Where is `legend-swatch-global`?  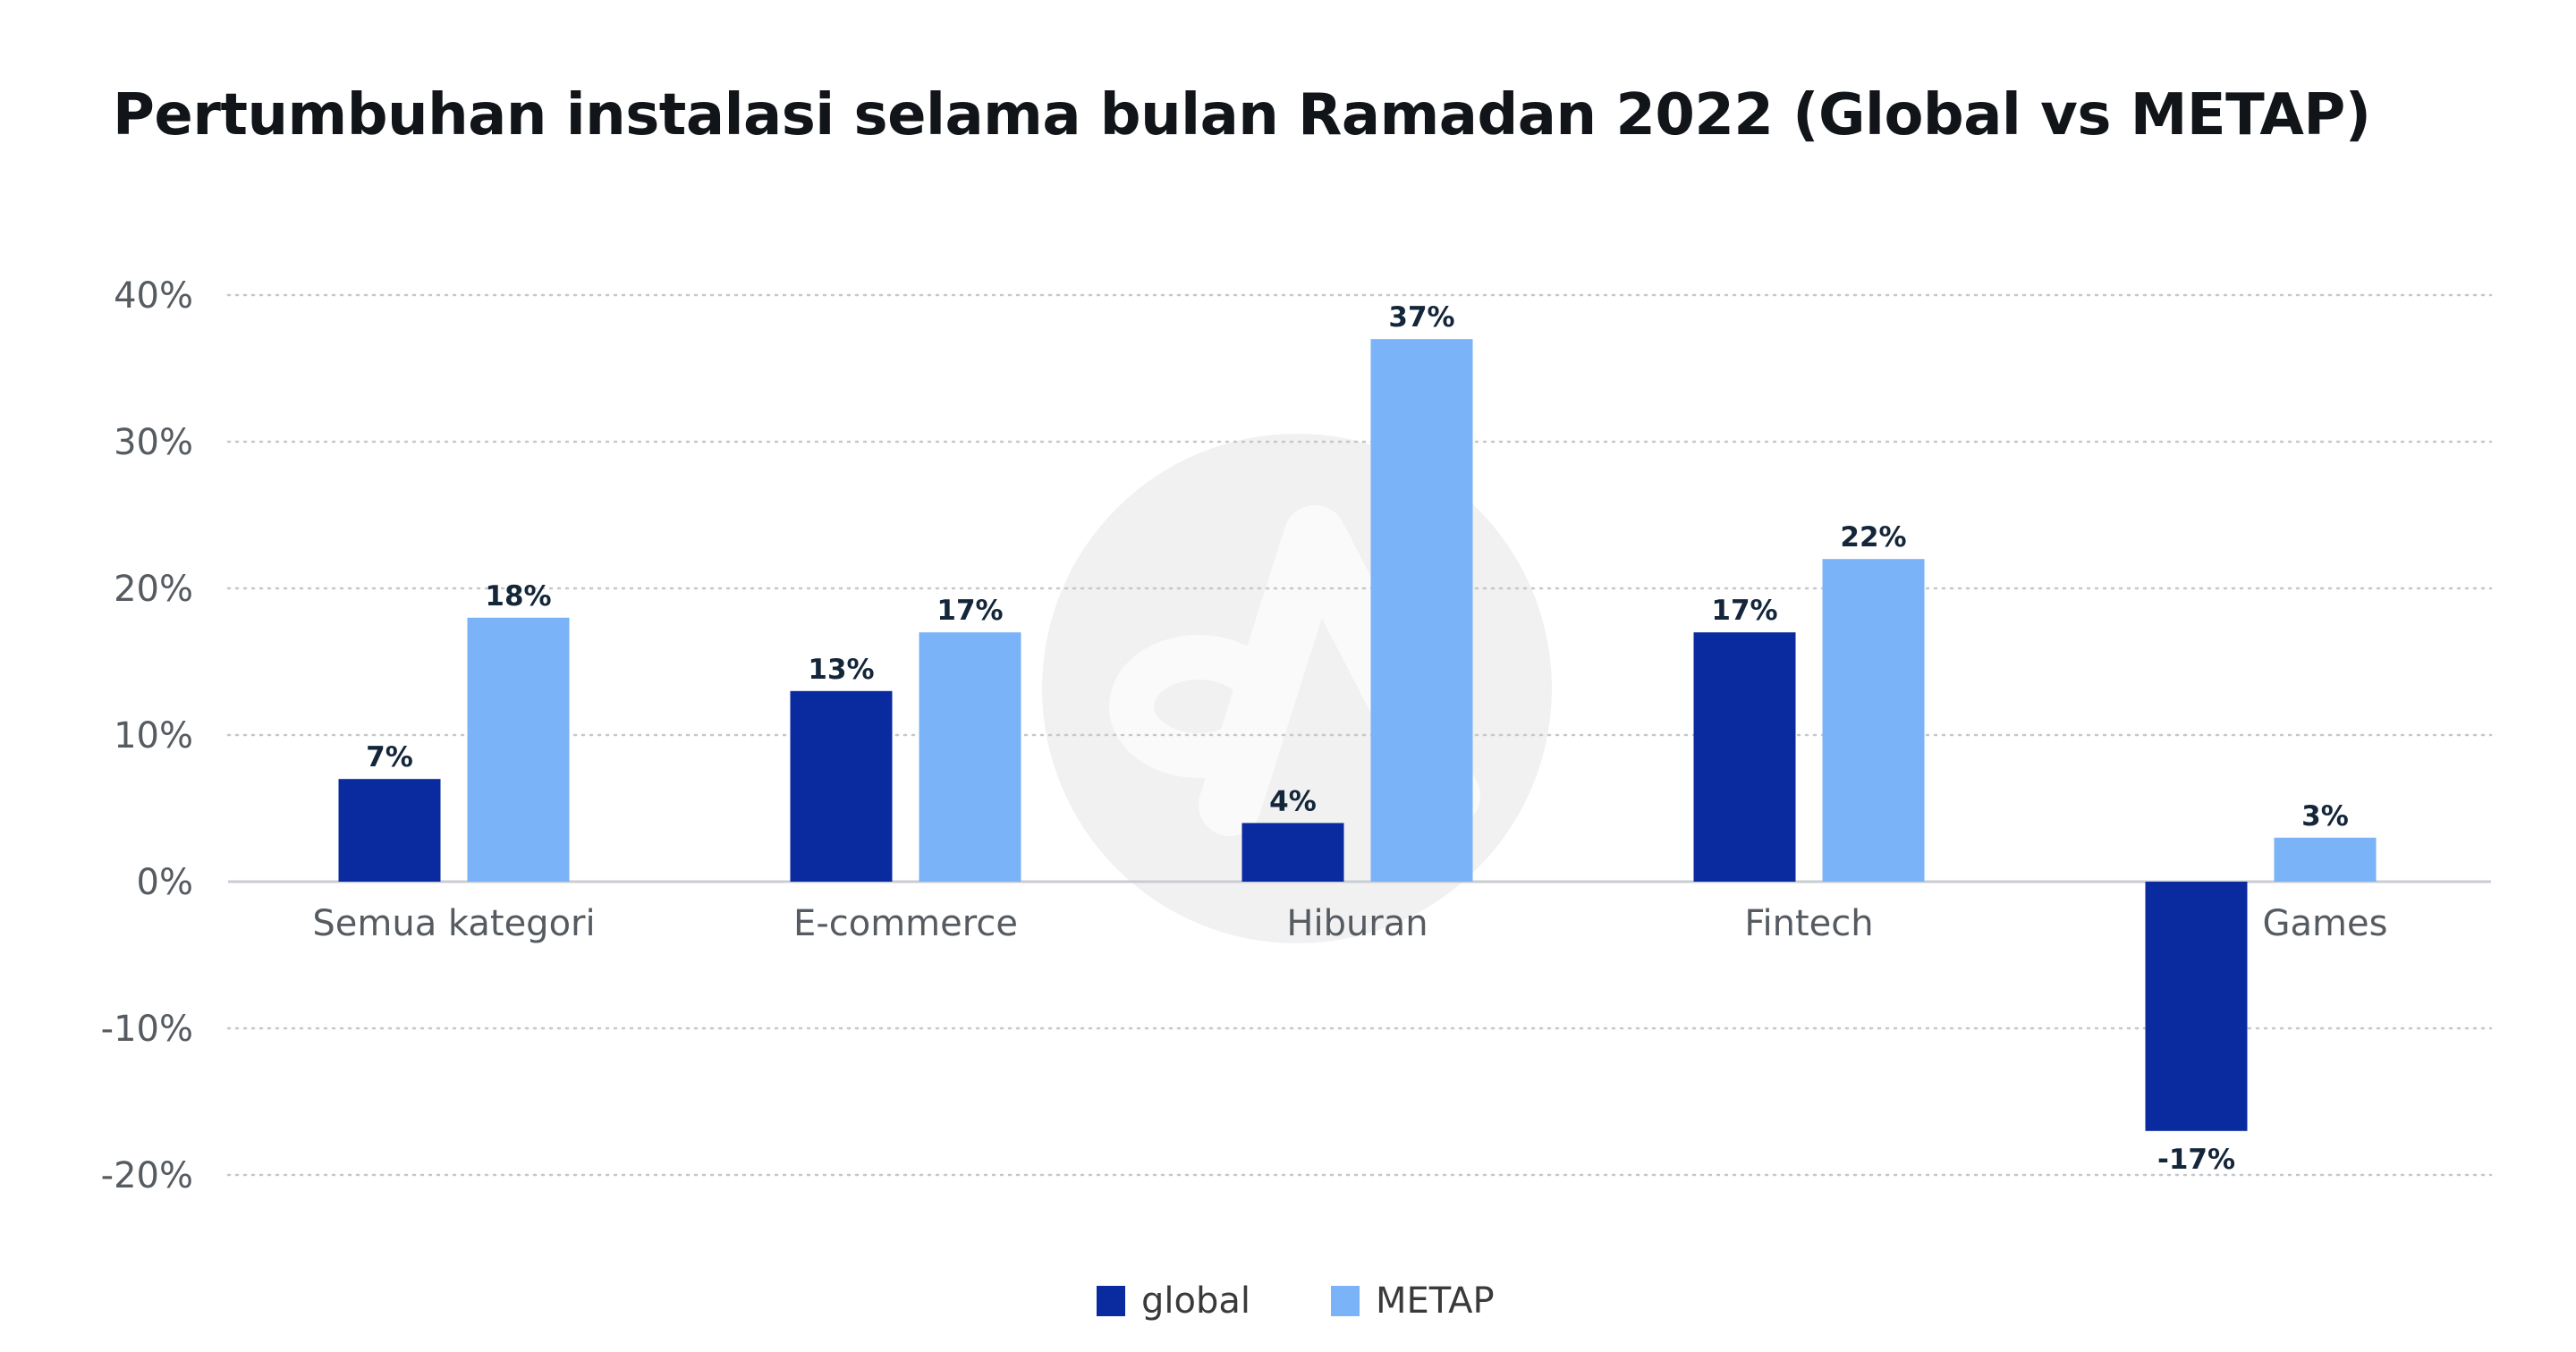 legend-swatch-global is located at coordinates (1111, 1301).